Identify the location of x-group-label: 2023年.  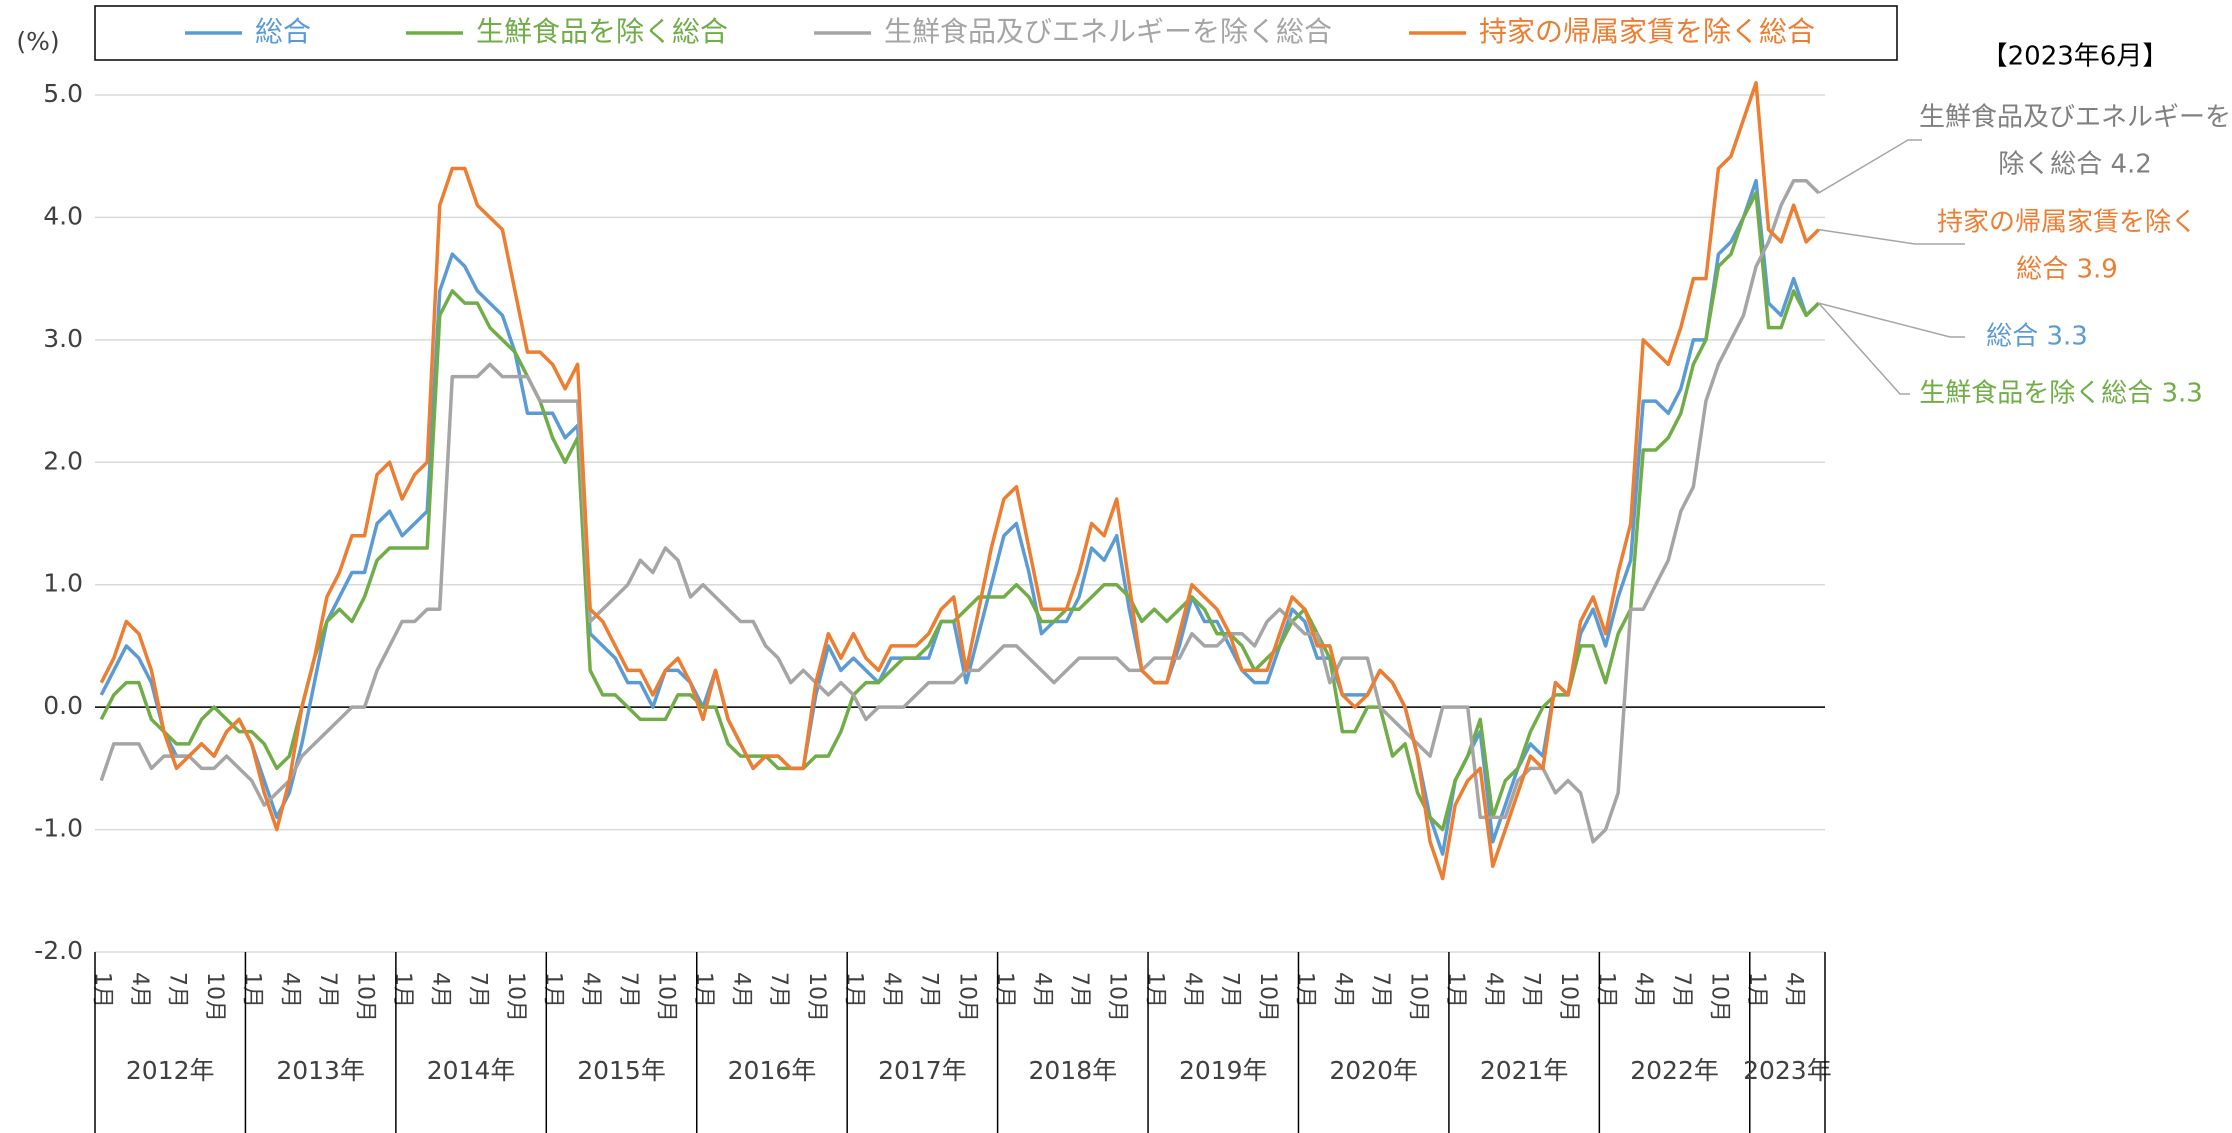
(1787, 1070).